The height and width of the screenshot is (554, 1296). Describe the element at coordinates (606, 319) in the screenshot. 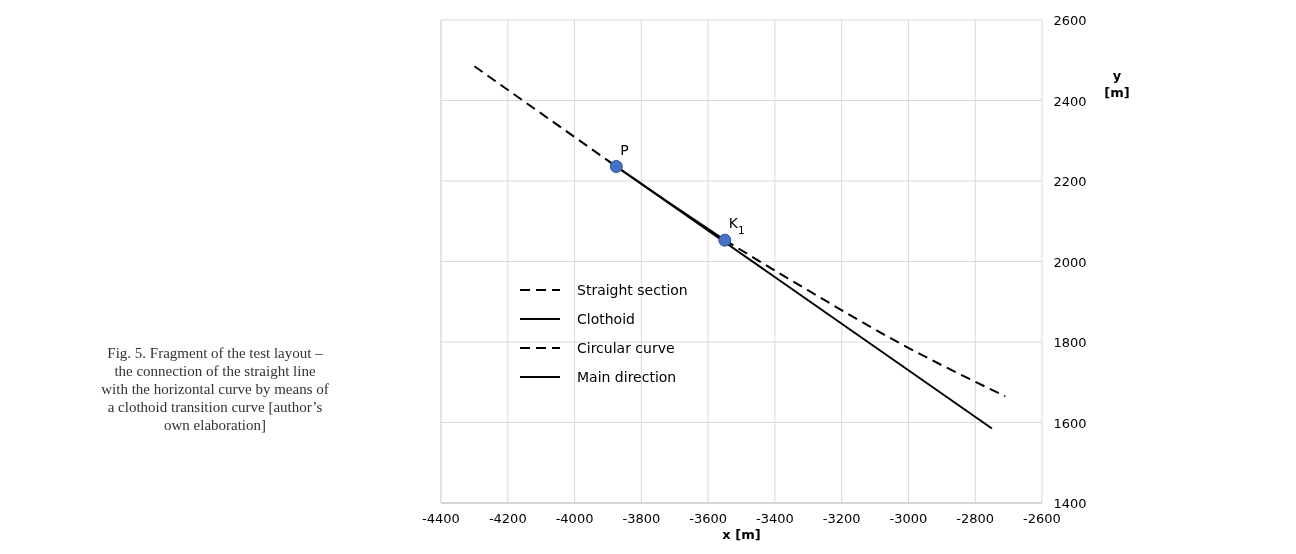

I see `legend-label: Clothoid` at that location.